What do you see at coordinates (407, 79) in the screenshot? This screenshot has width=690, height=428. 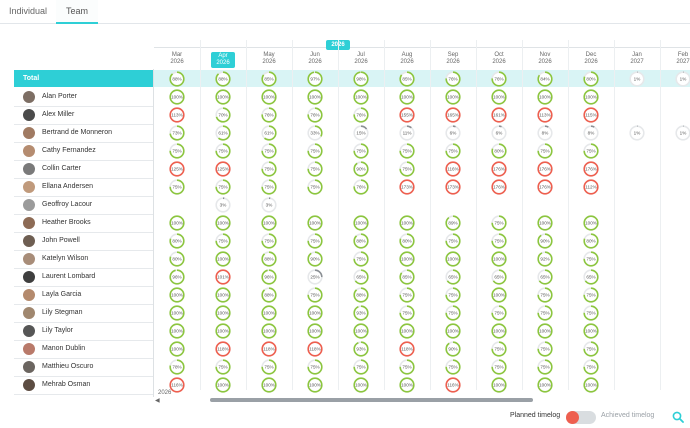 I see `total-cell: 85%` at bounding box center [407, 79].